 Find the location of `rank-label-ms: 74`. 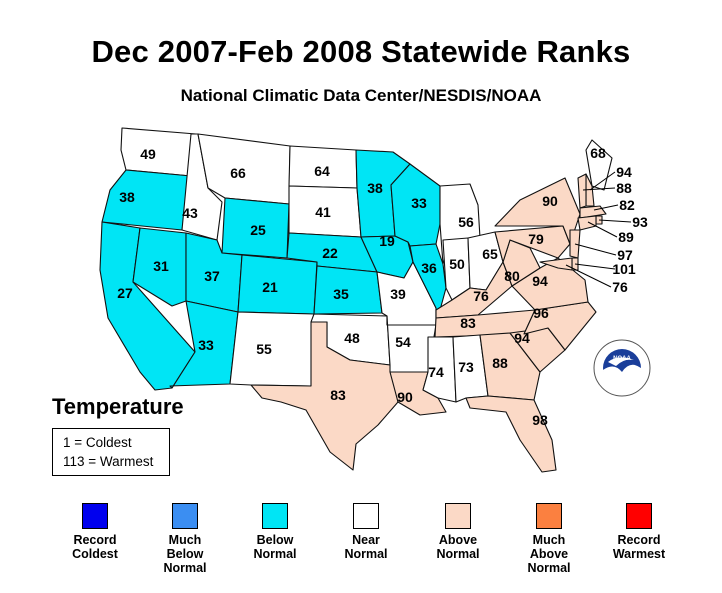

rank-label-ms: 74 is located at coordinates (436, 372).